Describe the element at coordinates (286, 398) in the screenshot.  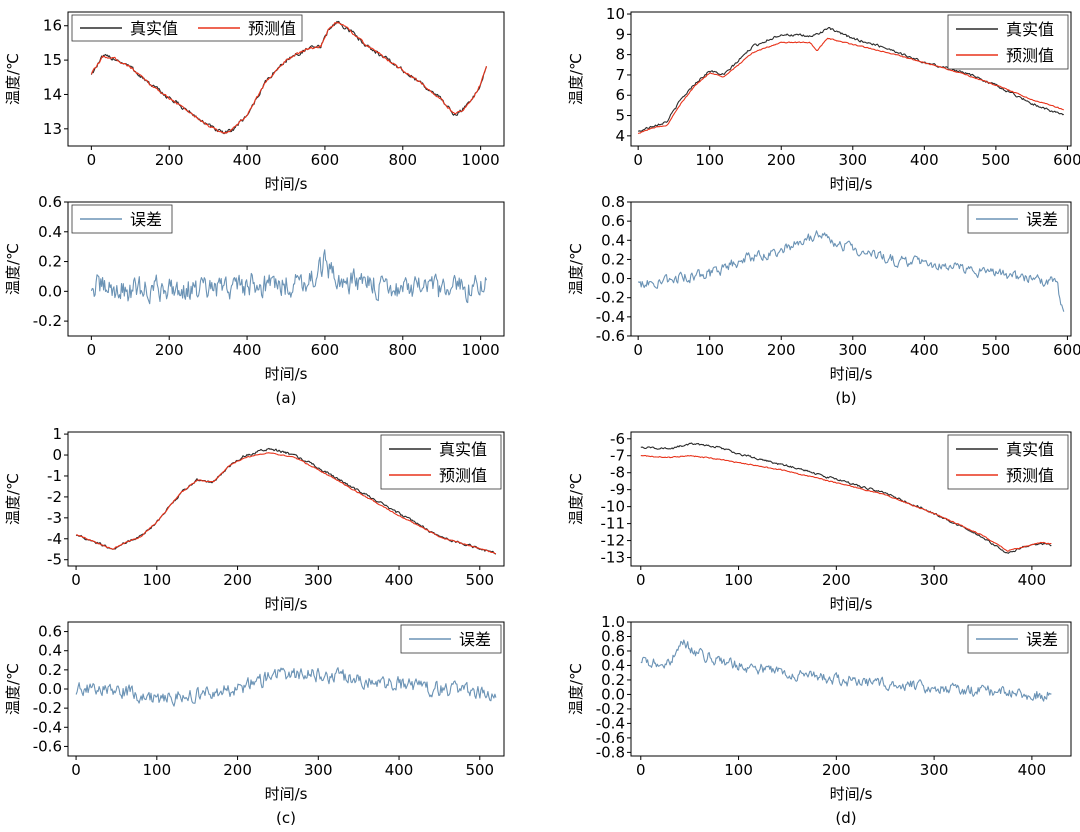
I see `panel-caption: (a)` at that location.